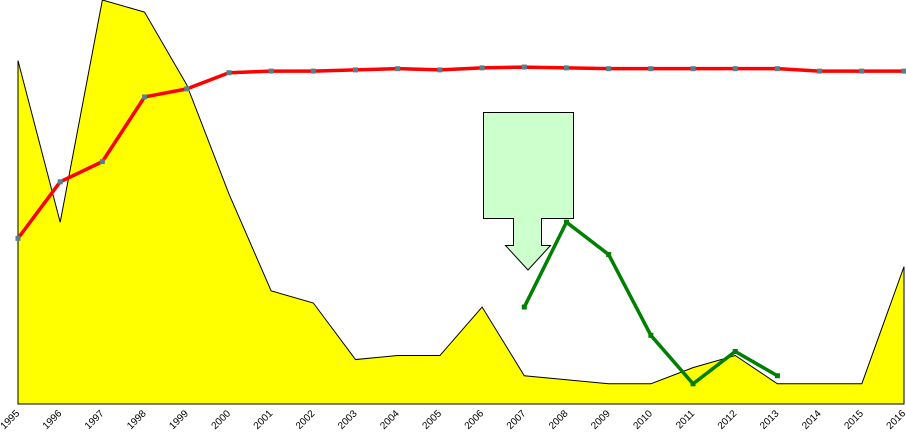  What do you see at coordinates (728, 420) in the screenshot?
I see `x-tick-label: 2012` at bounding box center [728, 420].